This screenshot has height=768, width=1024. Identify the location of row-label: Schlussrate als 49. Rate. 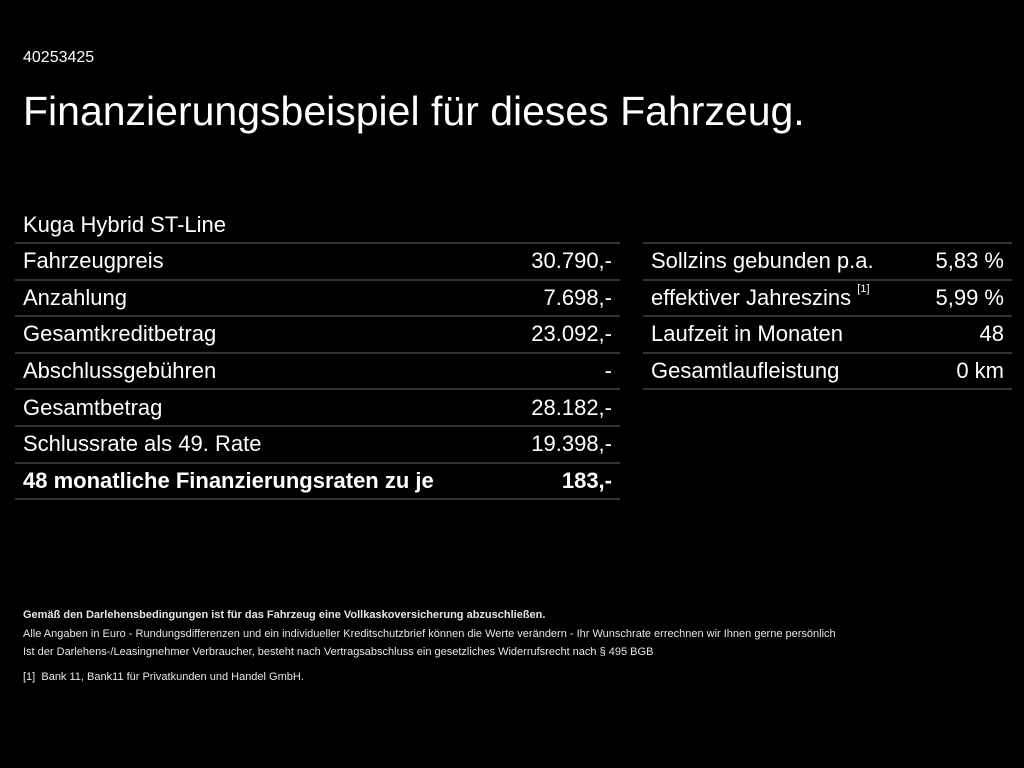
(142, 444).